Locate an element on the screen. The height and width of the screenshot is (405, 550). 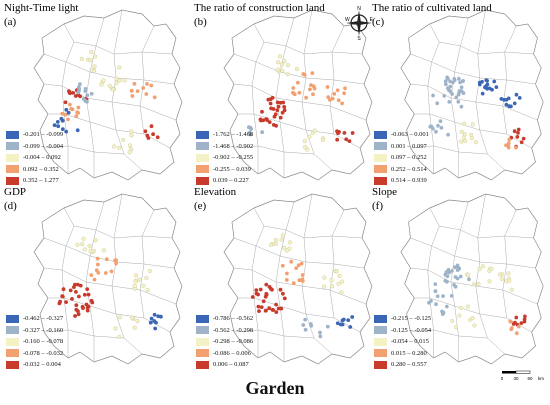
legend-row: 0.092 – 0.352 is located at coordinates (45, 170).